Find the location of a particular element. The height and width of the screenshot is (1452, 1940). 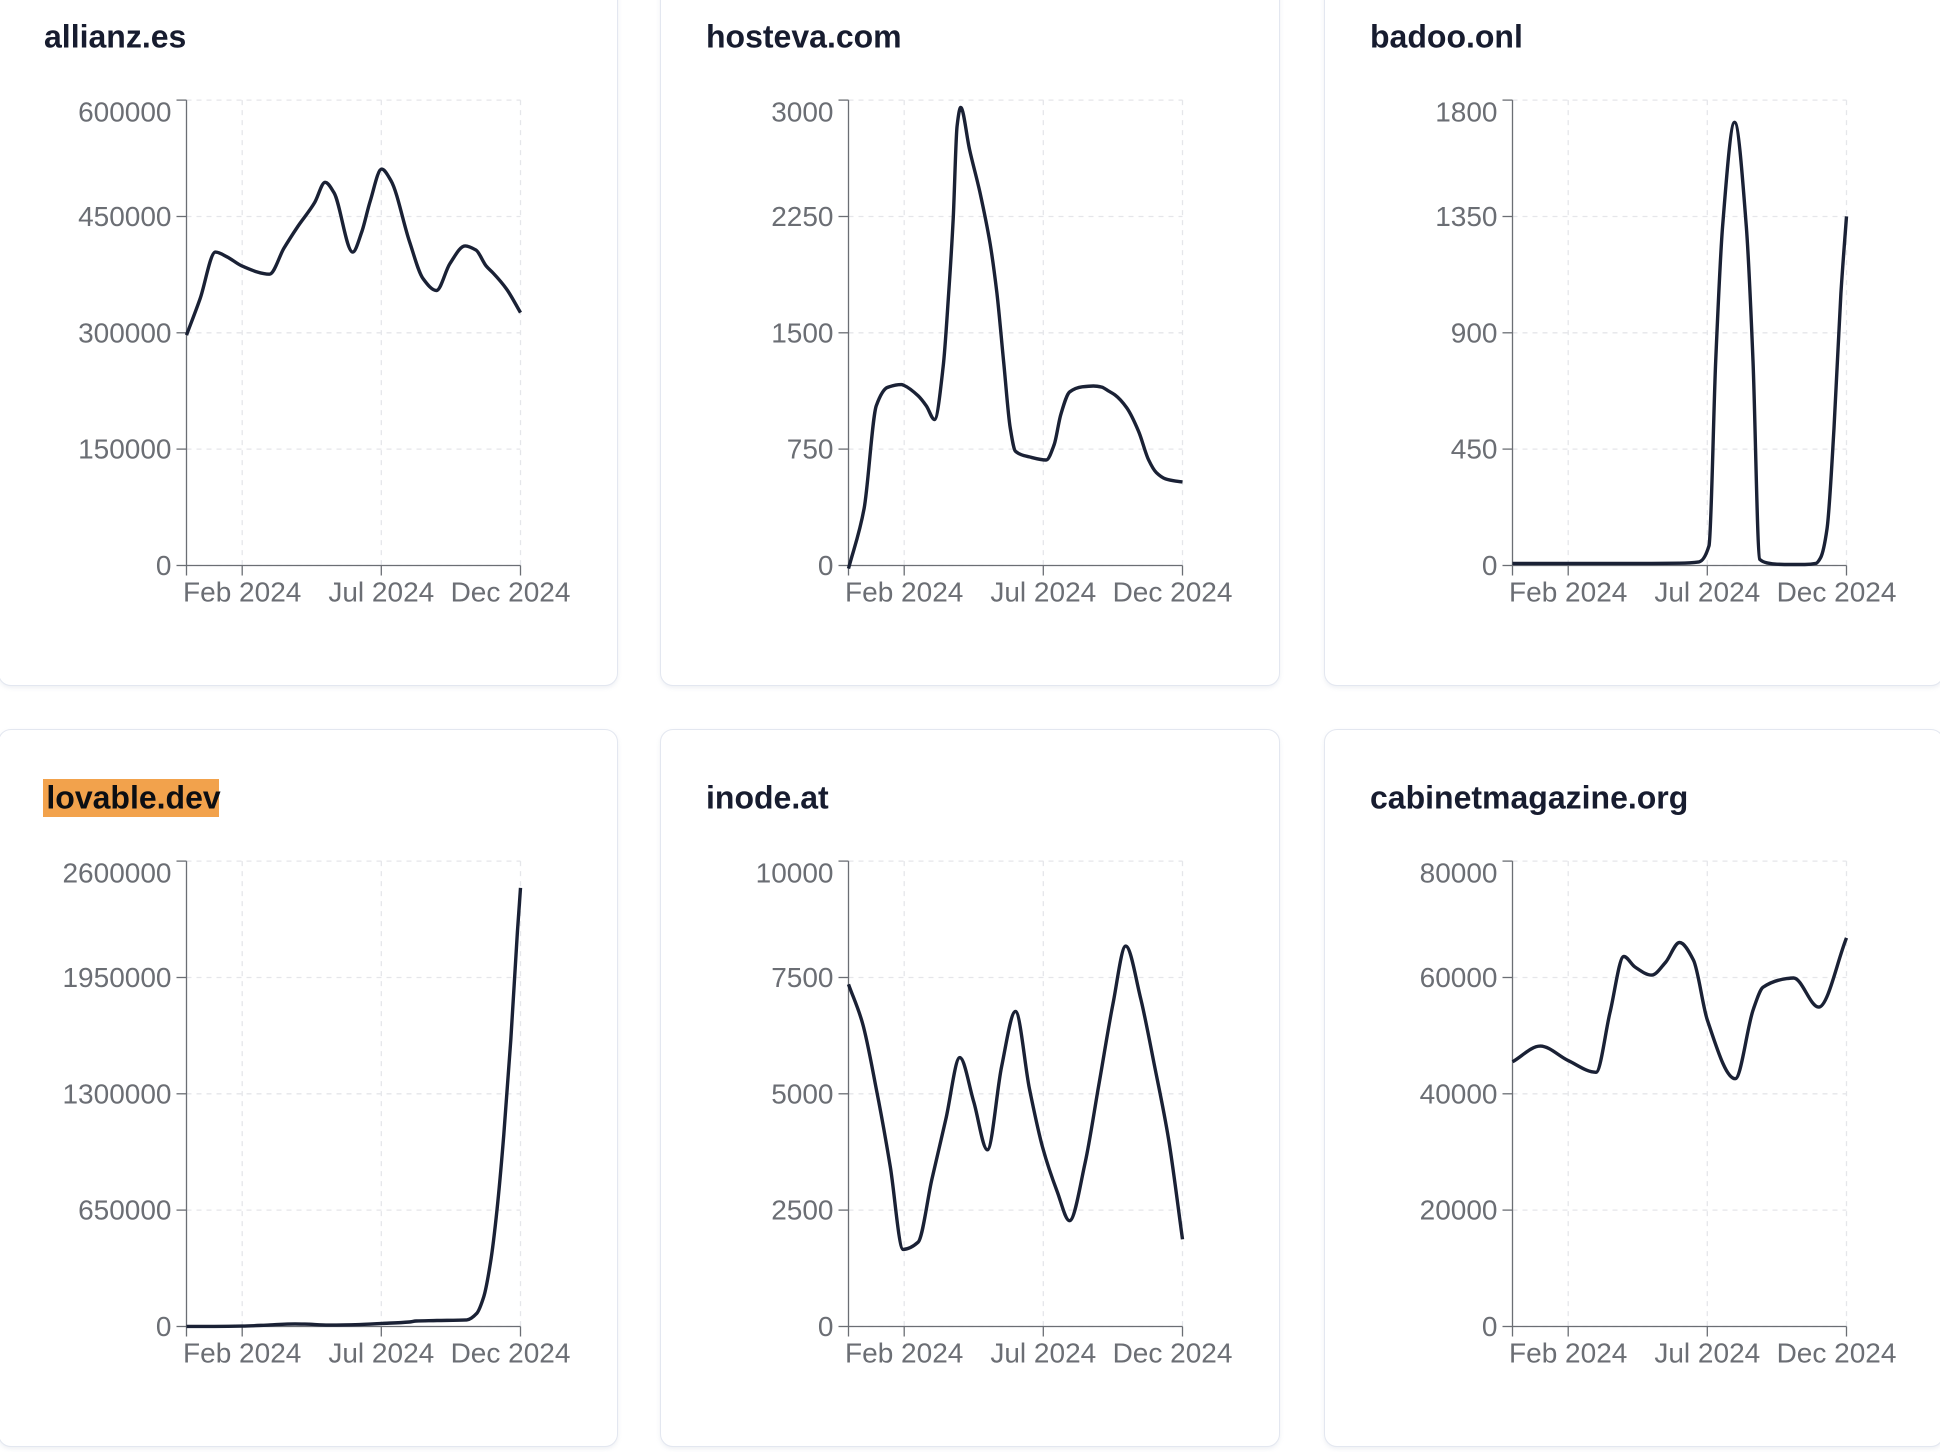

svg-text: 2600000 is located at coordinates (116, 872).